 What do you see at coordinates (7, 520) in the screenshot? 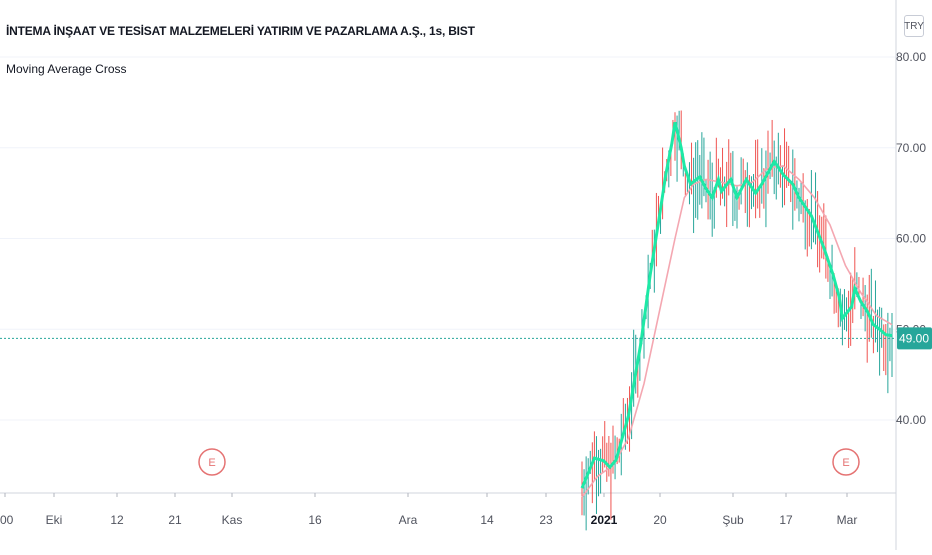
I see `x-tick-label: :00` at bounding box center [7, 520].